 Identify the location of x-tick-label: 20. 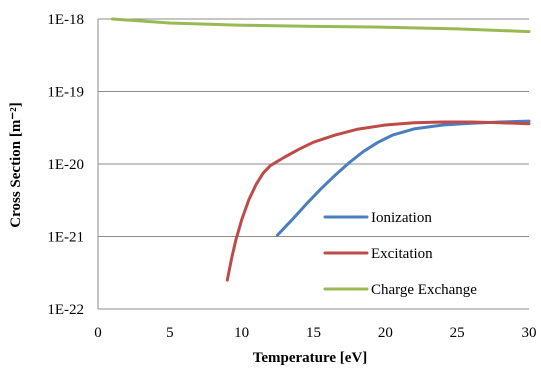
(385, 333).